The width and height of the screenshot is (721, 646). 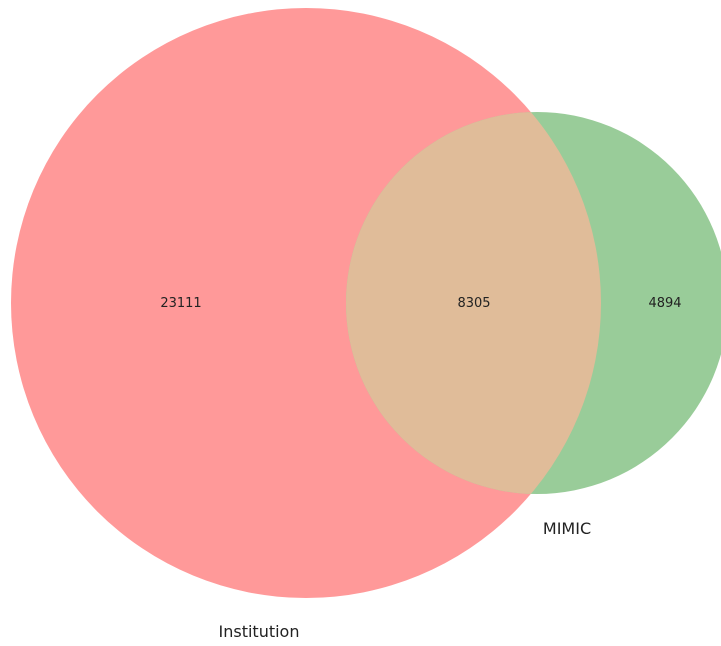 I want to click on intersection-count: 8305, so click(x=473, y=303).